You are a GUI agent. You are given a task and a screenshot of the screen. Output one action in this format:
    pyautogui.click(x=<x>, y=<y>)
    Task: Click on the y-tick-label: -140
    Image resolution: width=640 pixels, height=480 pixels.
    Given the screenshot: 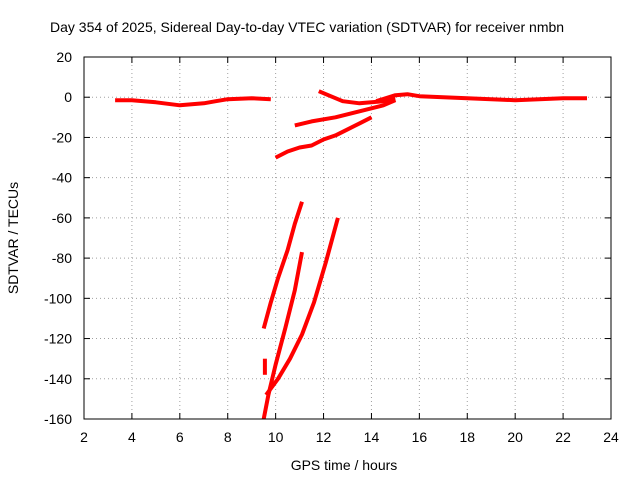 What is the action you would take?
    pyautogui.click(x=58, y=379)
    